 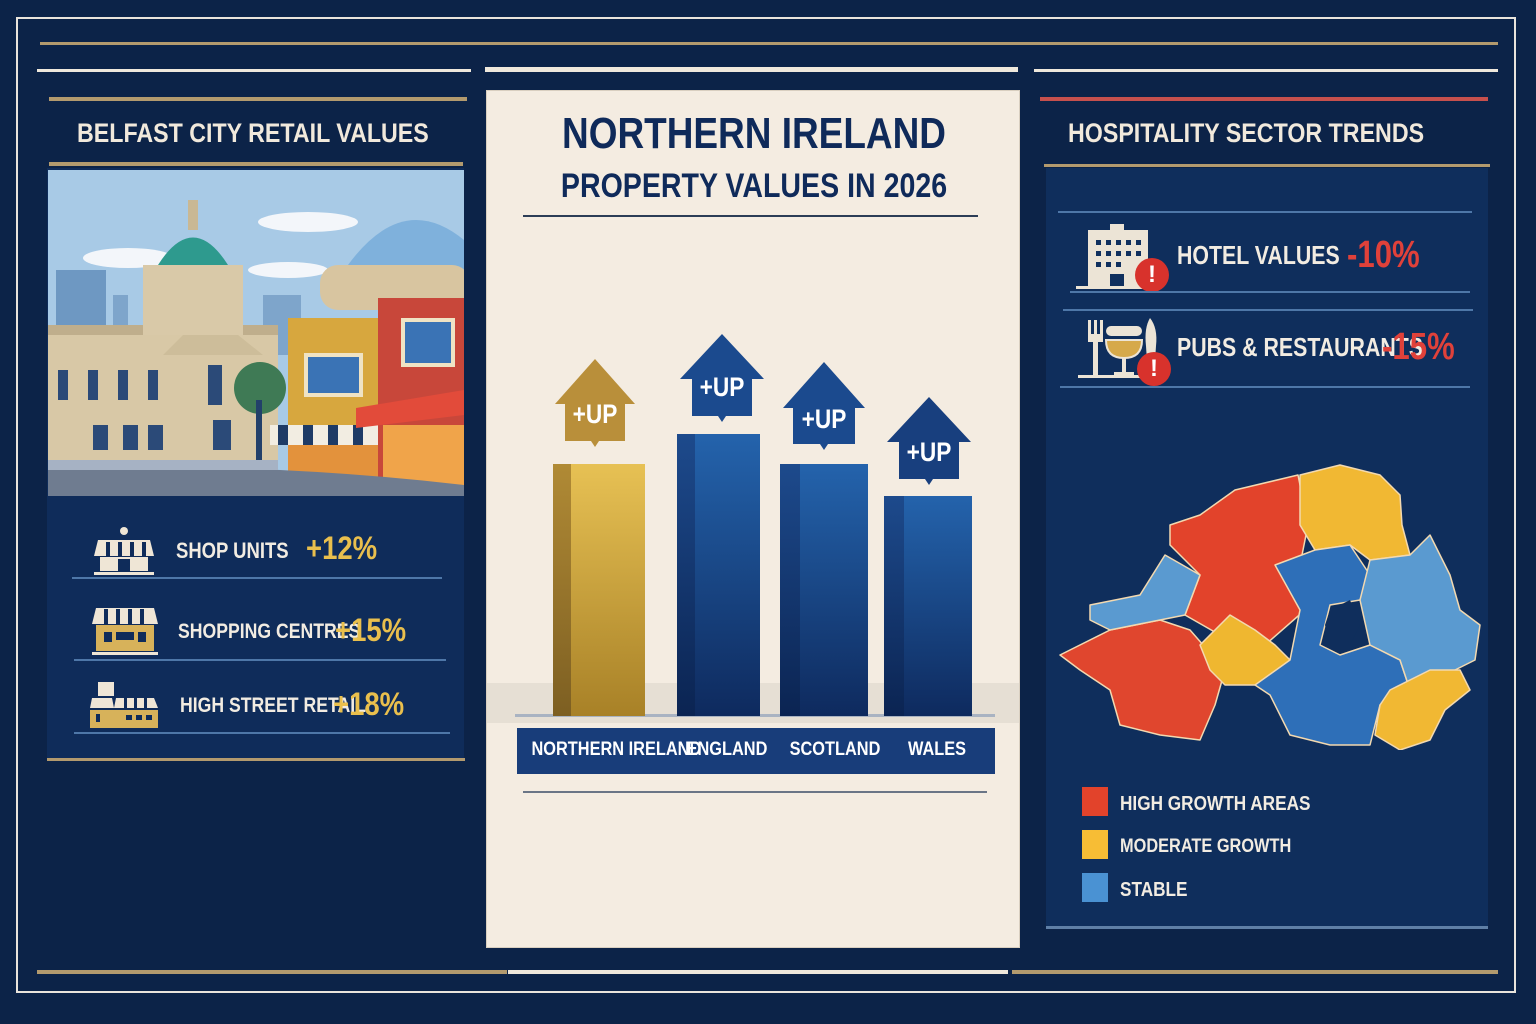 What do you see at coordinates (769, 43) in the screenshot?
I see `top-gold-rule` at bounding box center [769, 43].